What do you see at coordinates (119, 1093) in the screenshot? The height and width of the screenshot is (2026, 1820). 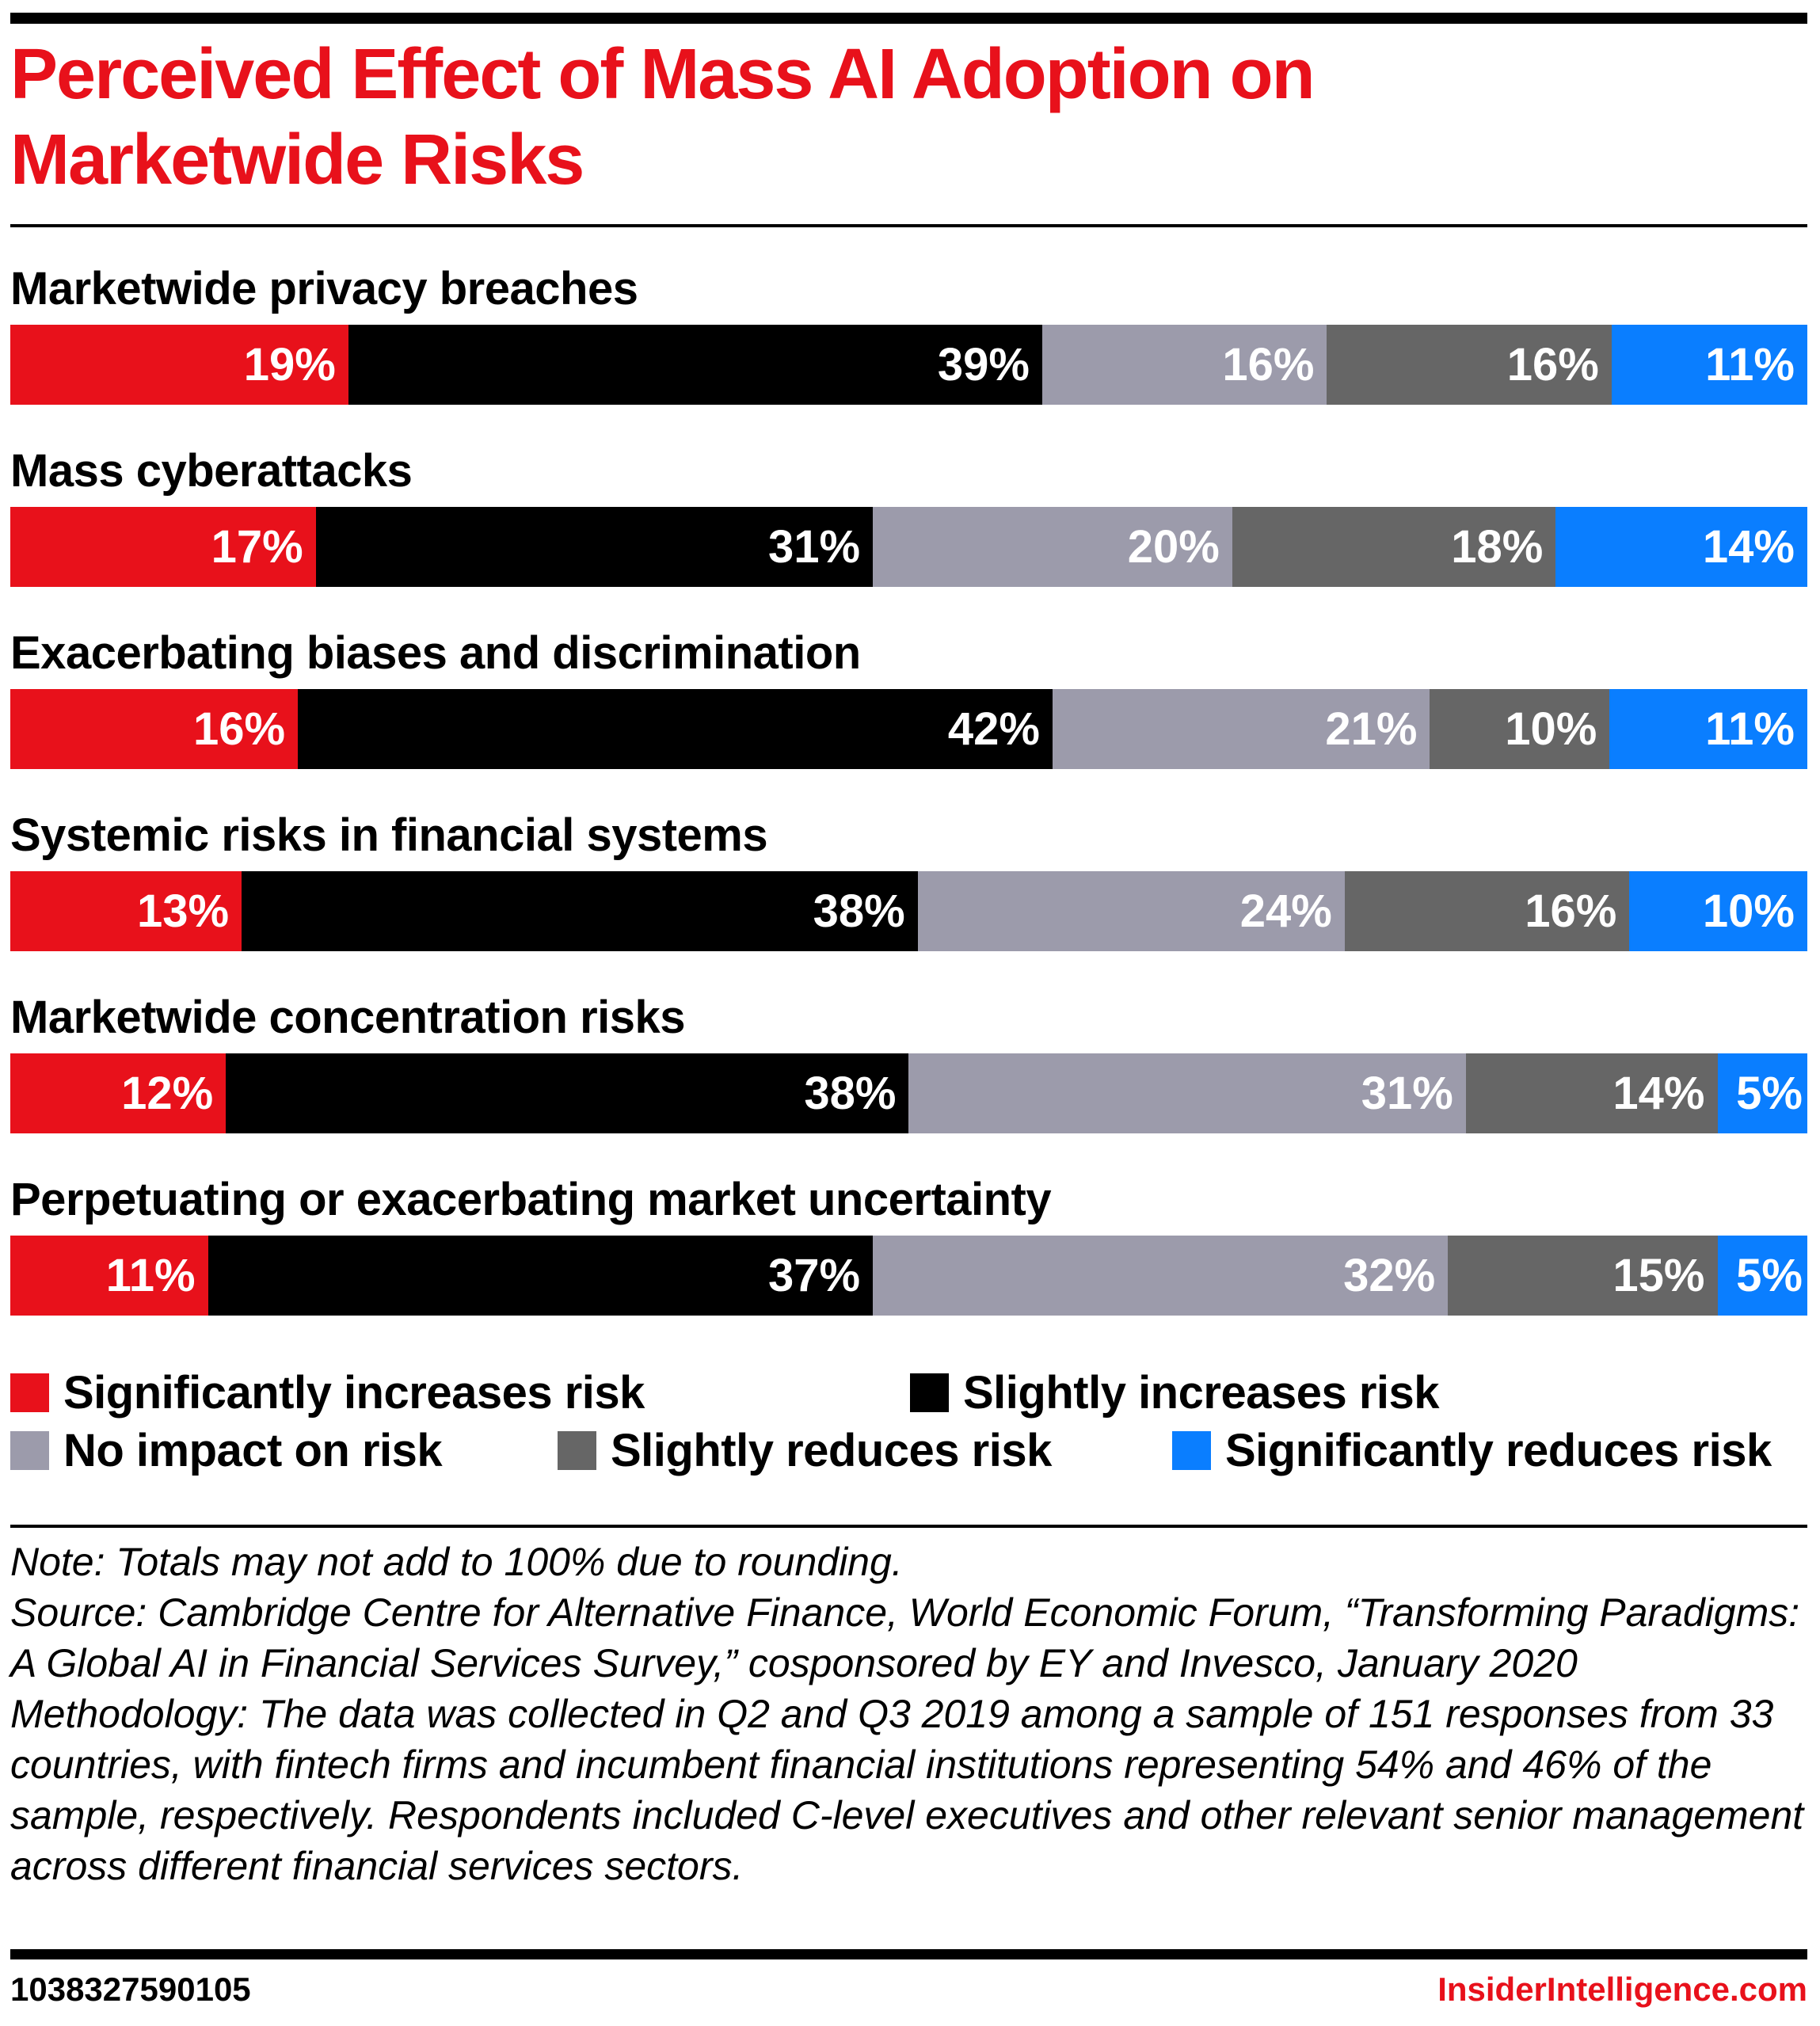 I see `bar-segment: 12%` at bounding box center [119, 1093].